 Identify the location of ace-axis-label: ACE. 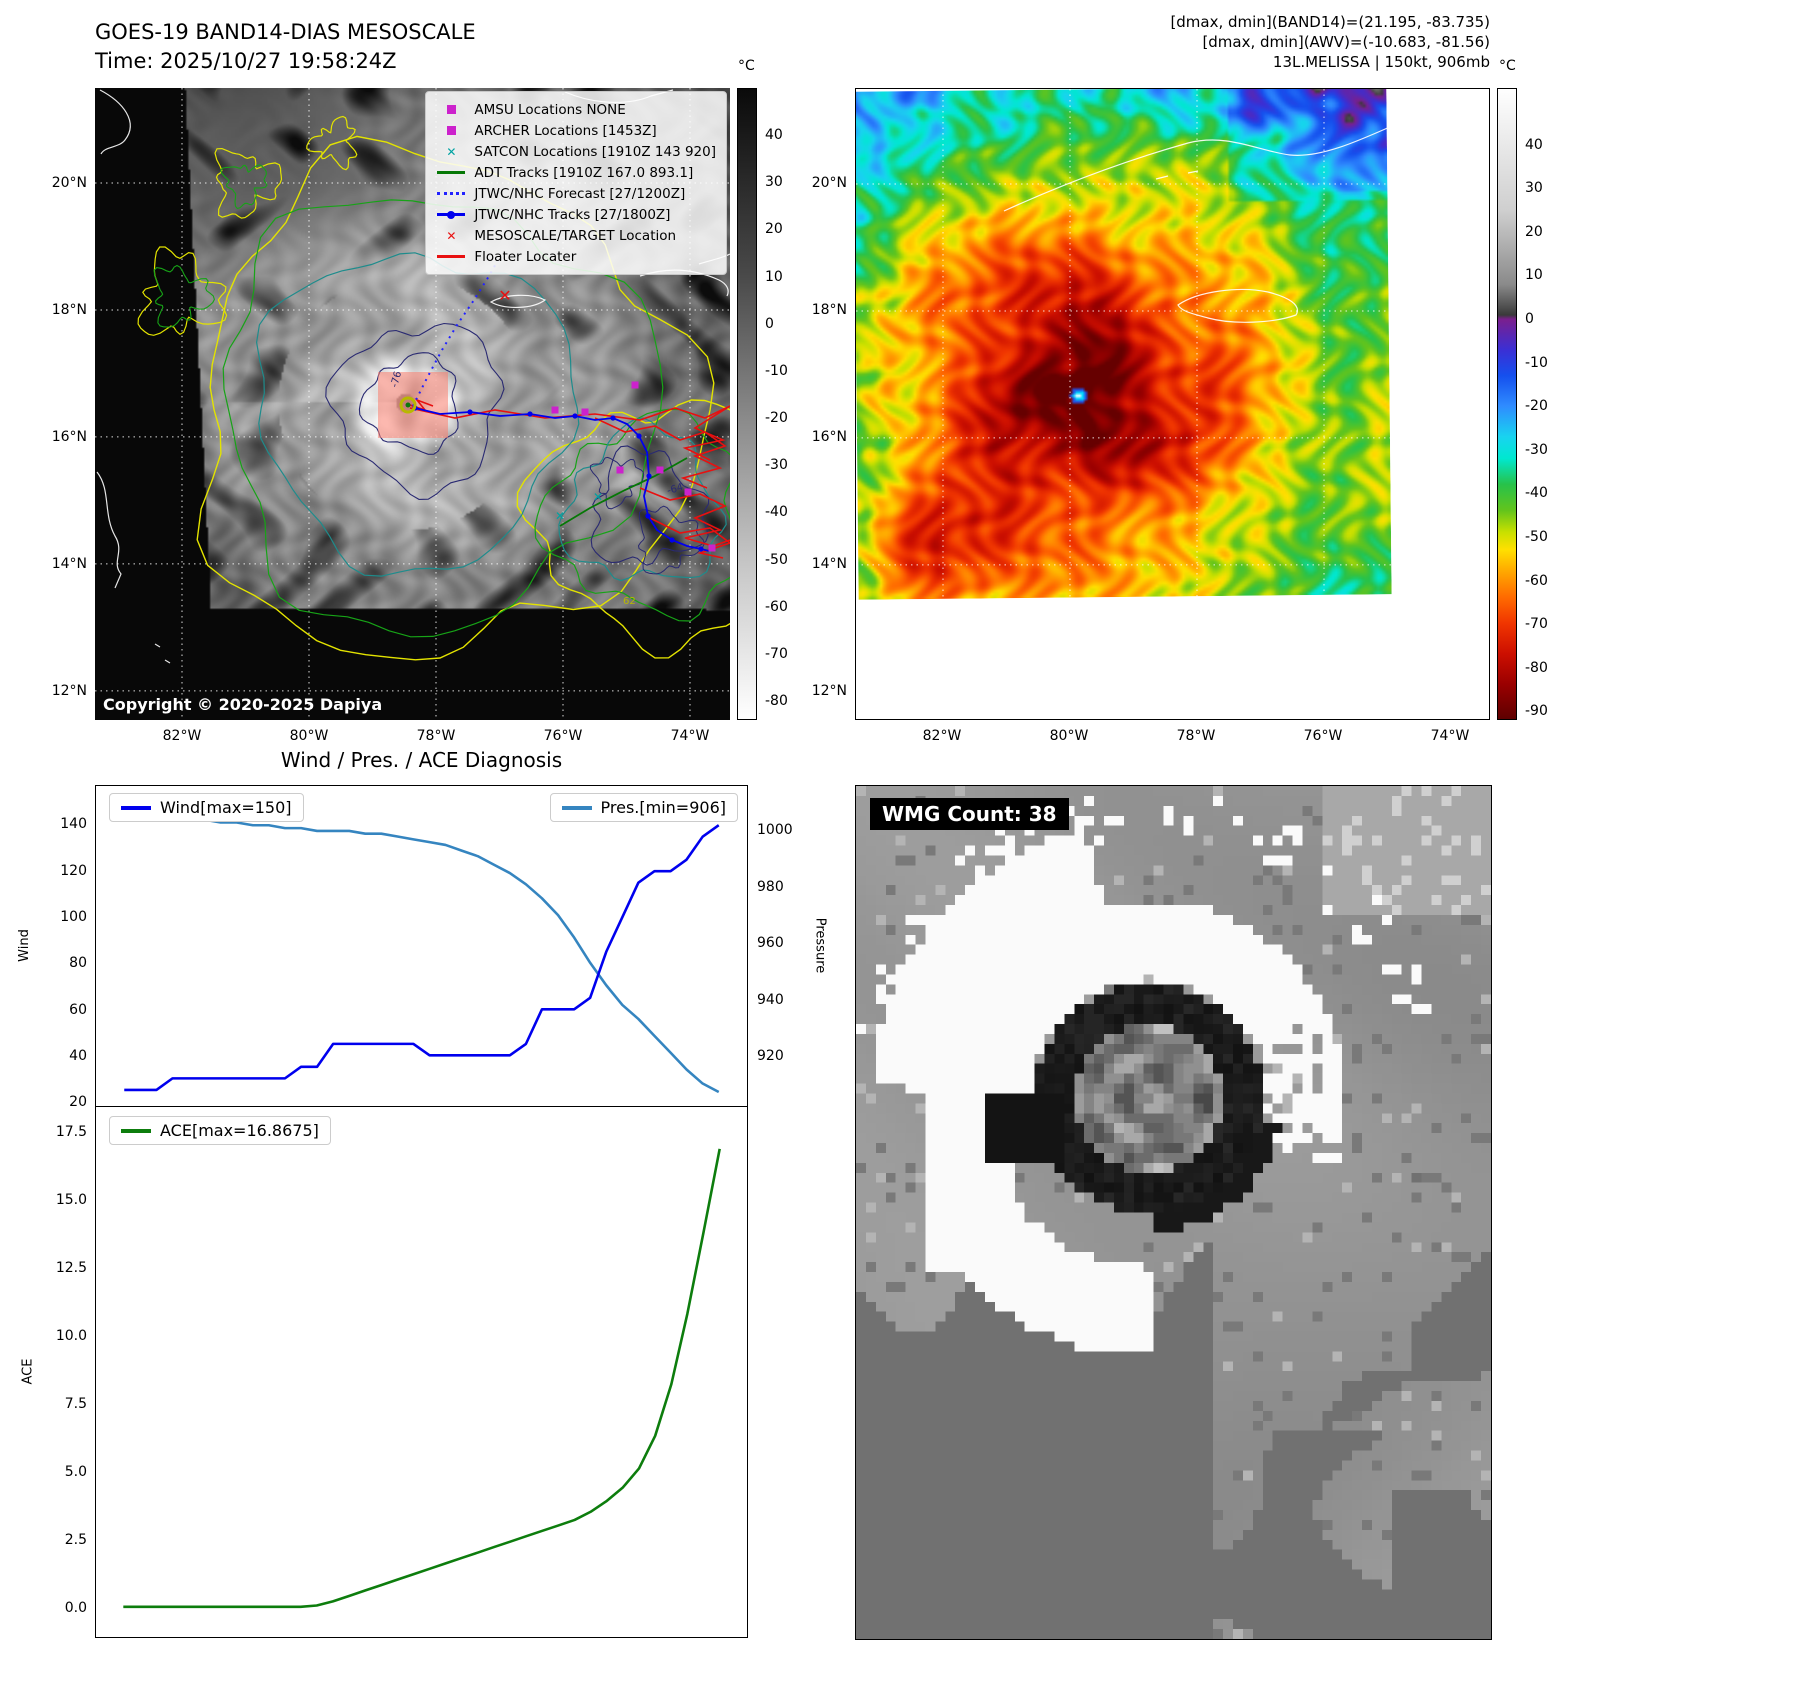
(28, 1371).